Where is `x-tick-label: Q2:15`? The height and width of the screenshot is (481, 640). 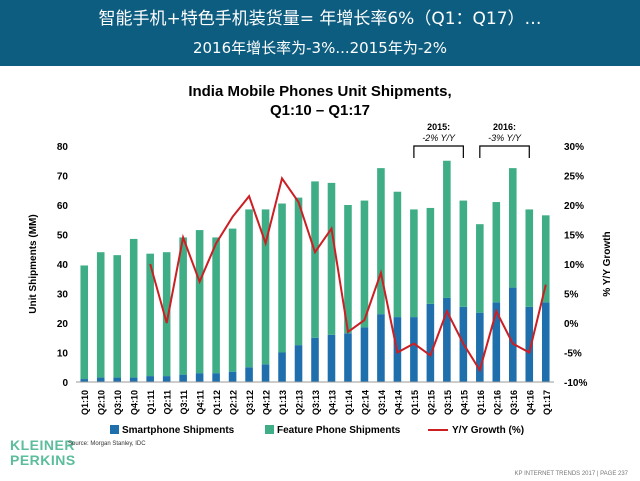
x-tick-label: Q2:15 is located at coordinates (431, 402).